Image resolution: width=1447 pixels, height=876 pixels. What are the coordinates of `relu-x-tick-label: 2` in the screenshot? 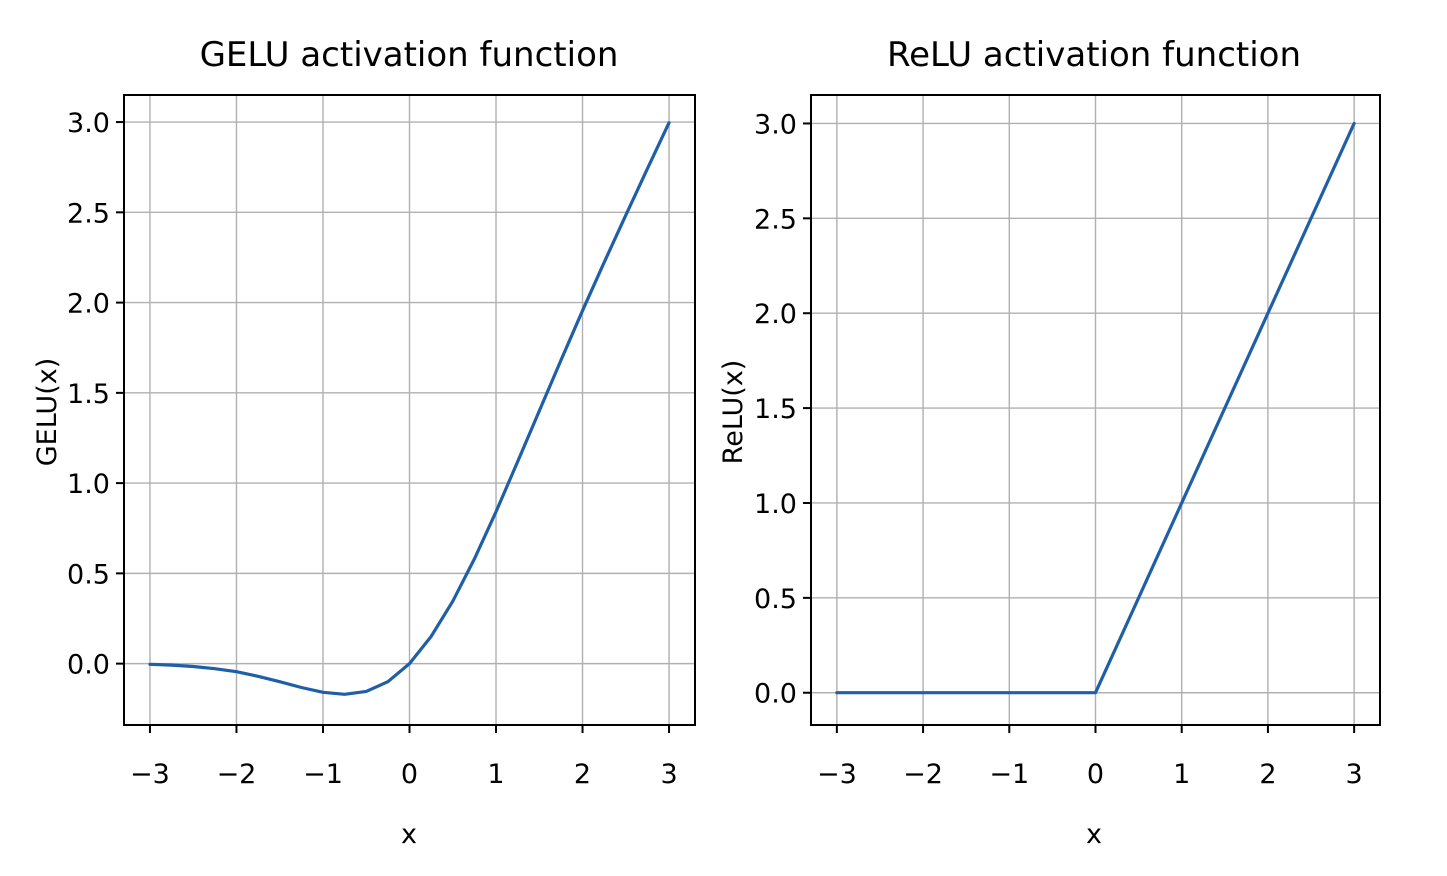 It's located at (1267, 774).